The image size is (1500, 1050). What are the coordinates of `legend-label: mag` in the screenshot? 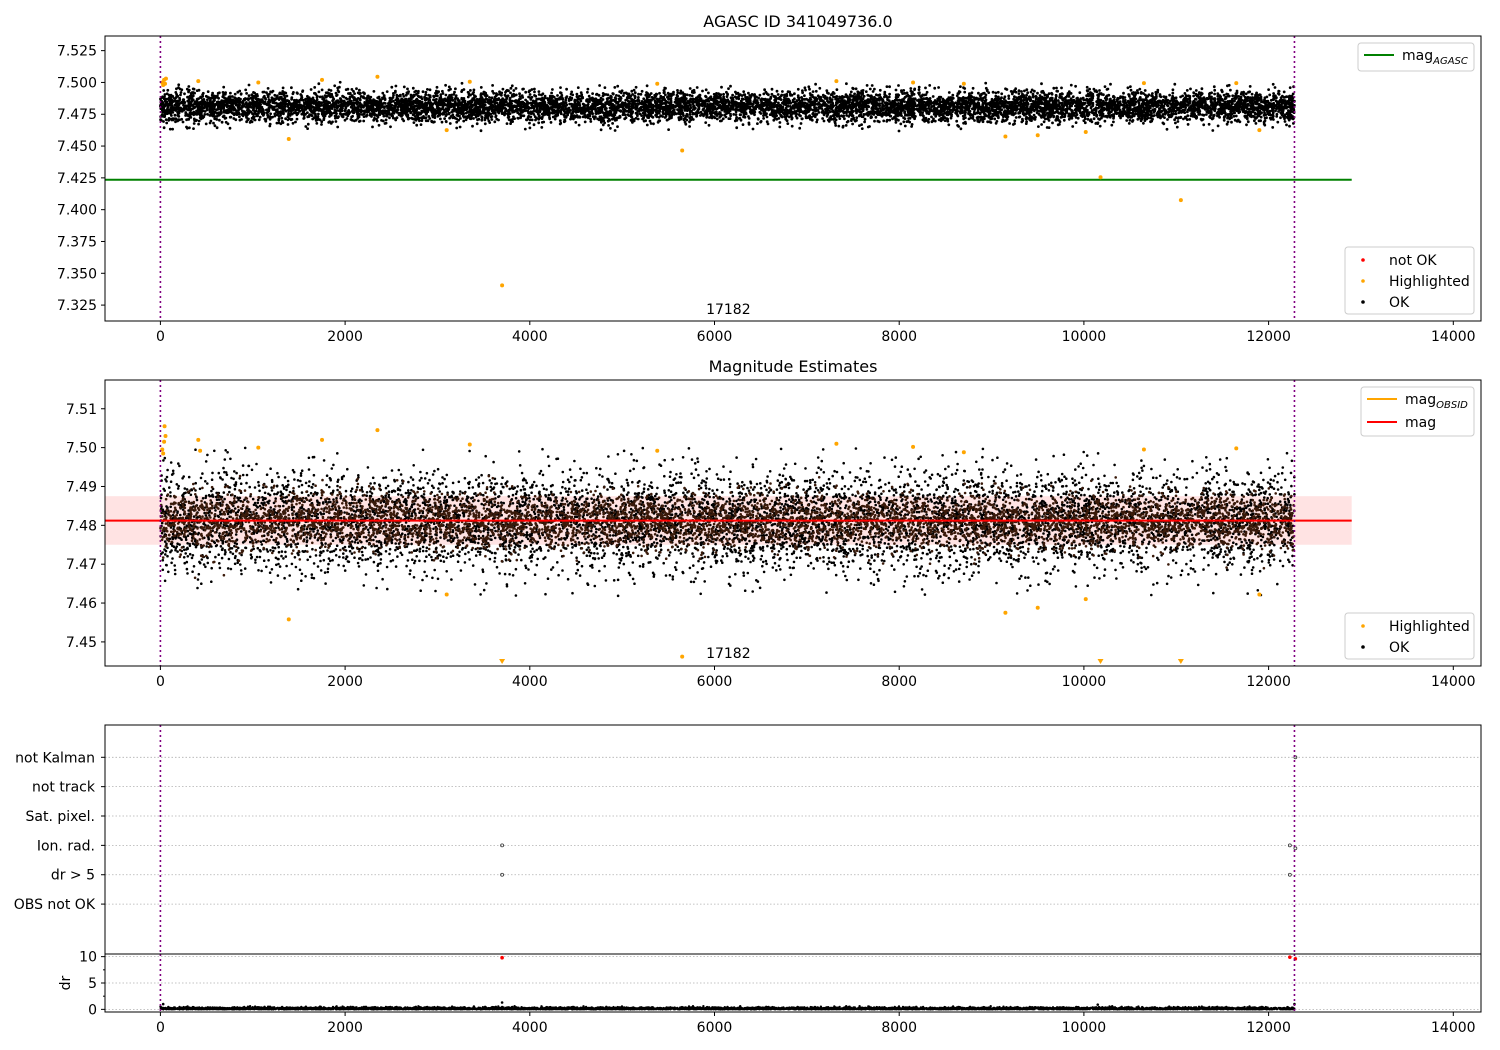 It's located at (1420, 423).